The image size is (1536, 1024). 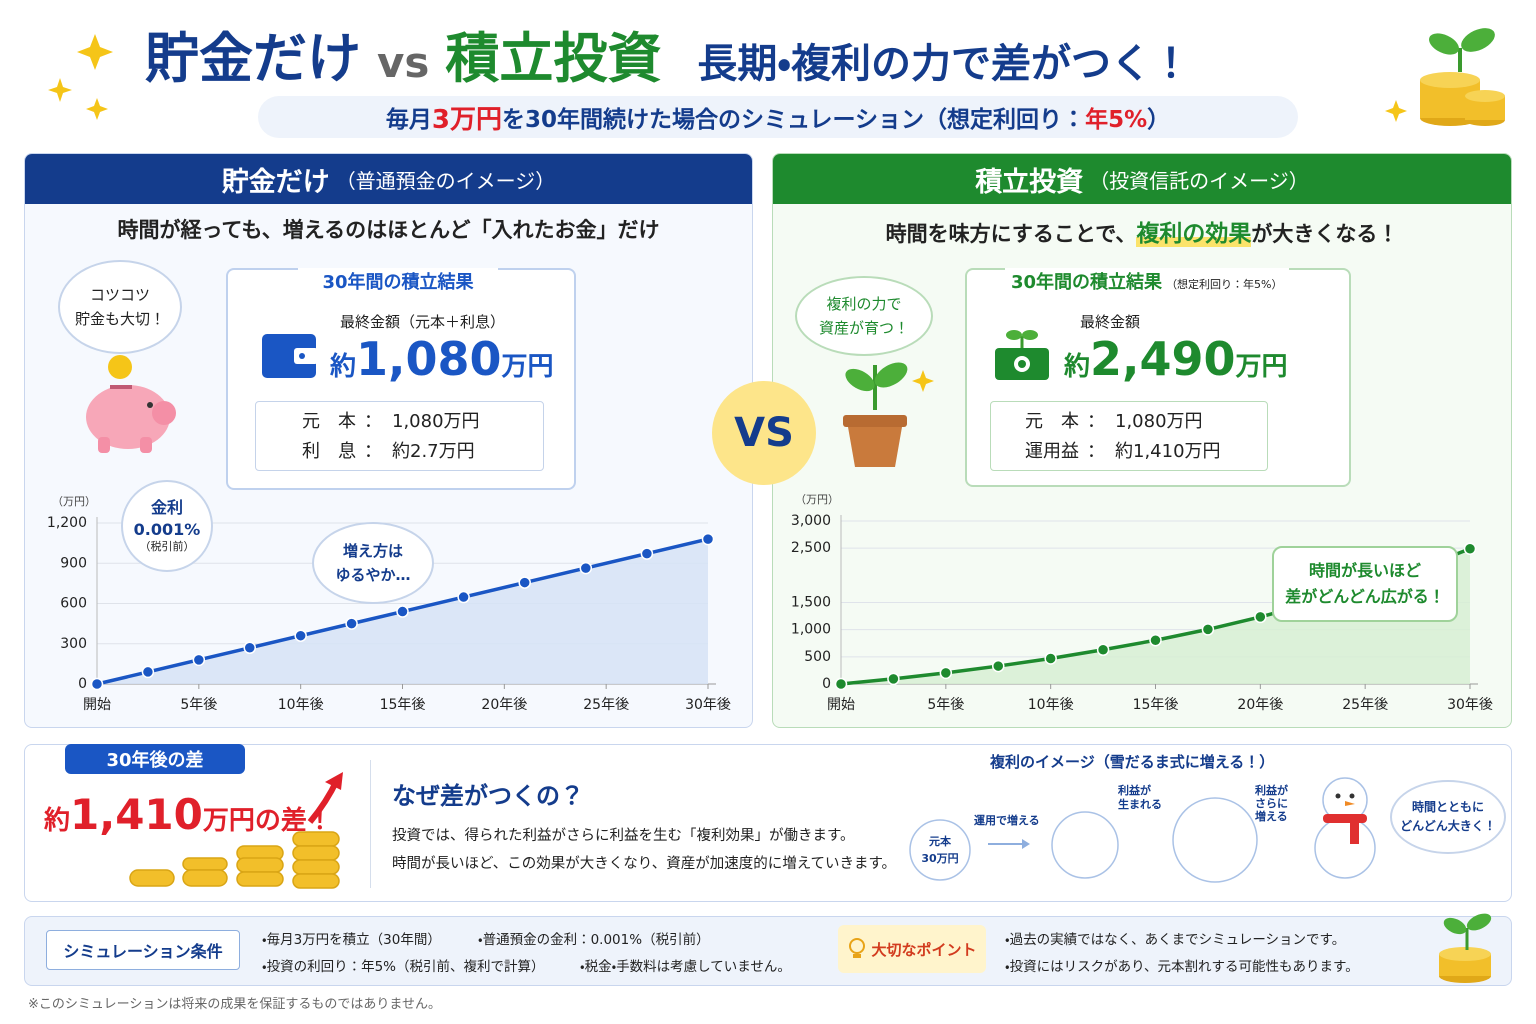 What do you see at coordinates (136, 814) in the screenshot?
I see `diff-value: 1,410` at bounding box center [136, 814].